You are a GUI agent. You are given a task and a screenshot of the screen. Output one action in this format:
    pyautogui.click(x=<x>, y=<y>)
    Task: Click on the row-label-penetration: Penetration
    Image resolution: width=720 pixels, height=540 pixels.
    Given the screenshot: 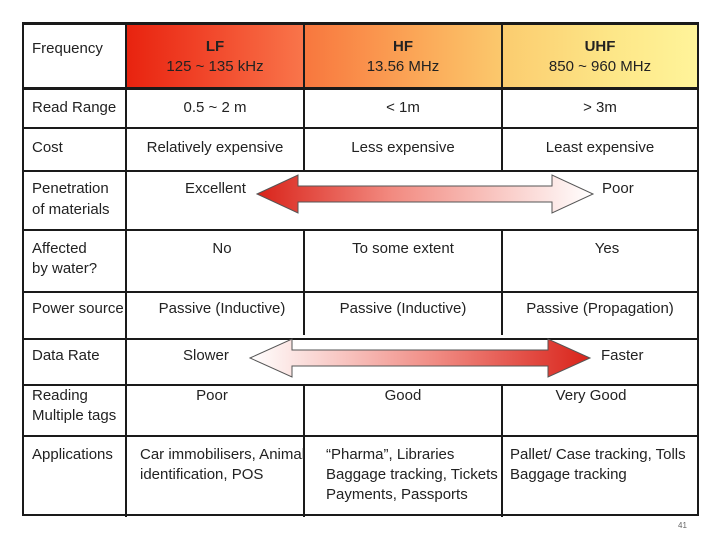 What is the action you would take?
    pyautogui.click(x=70, y=188)
    